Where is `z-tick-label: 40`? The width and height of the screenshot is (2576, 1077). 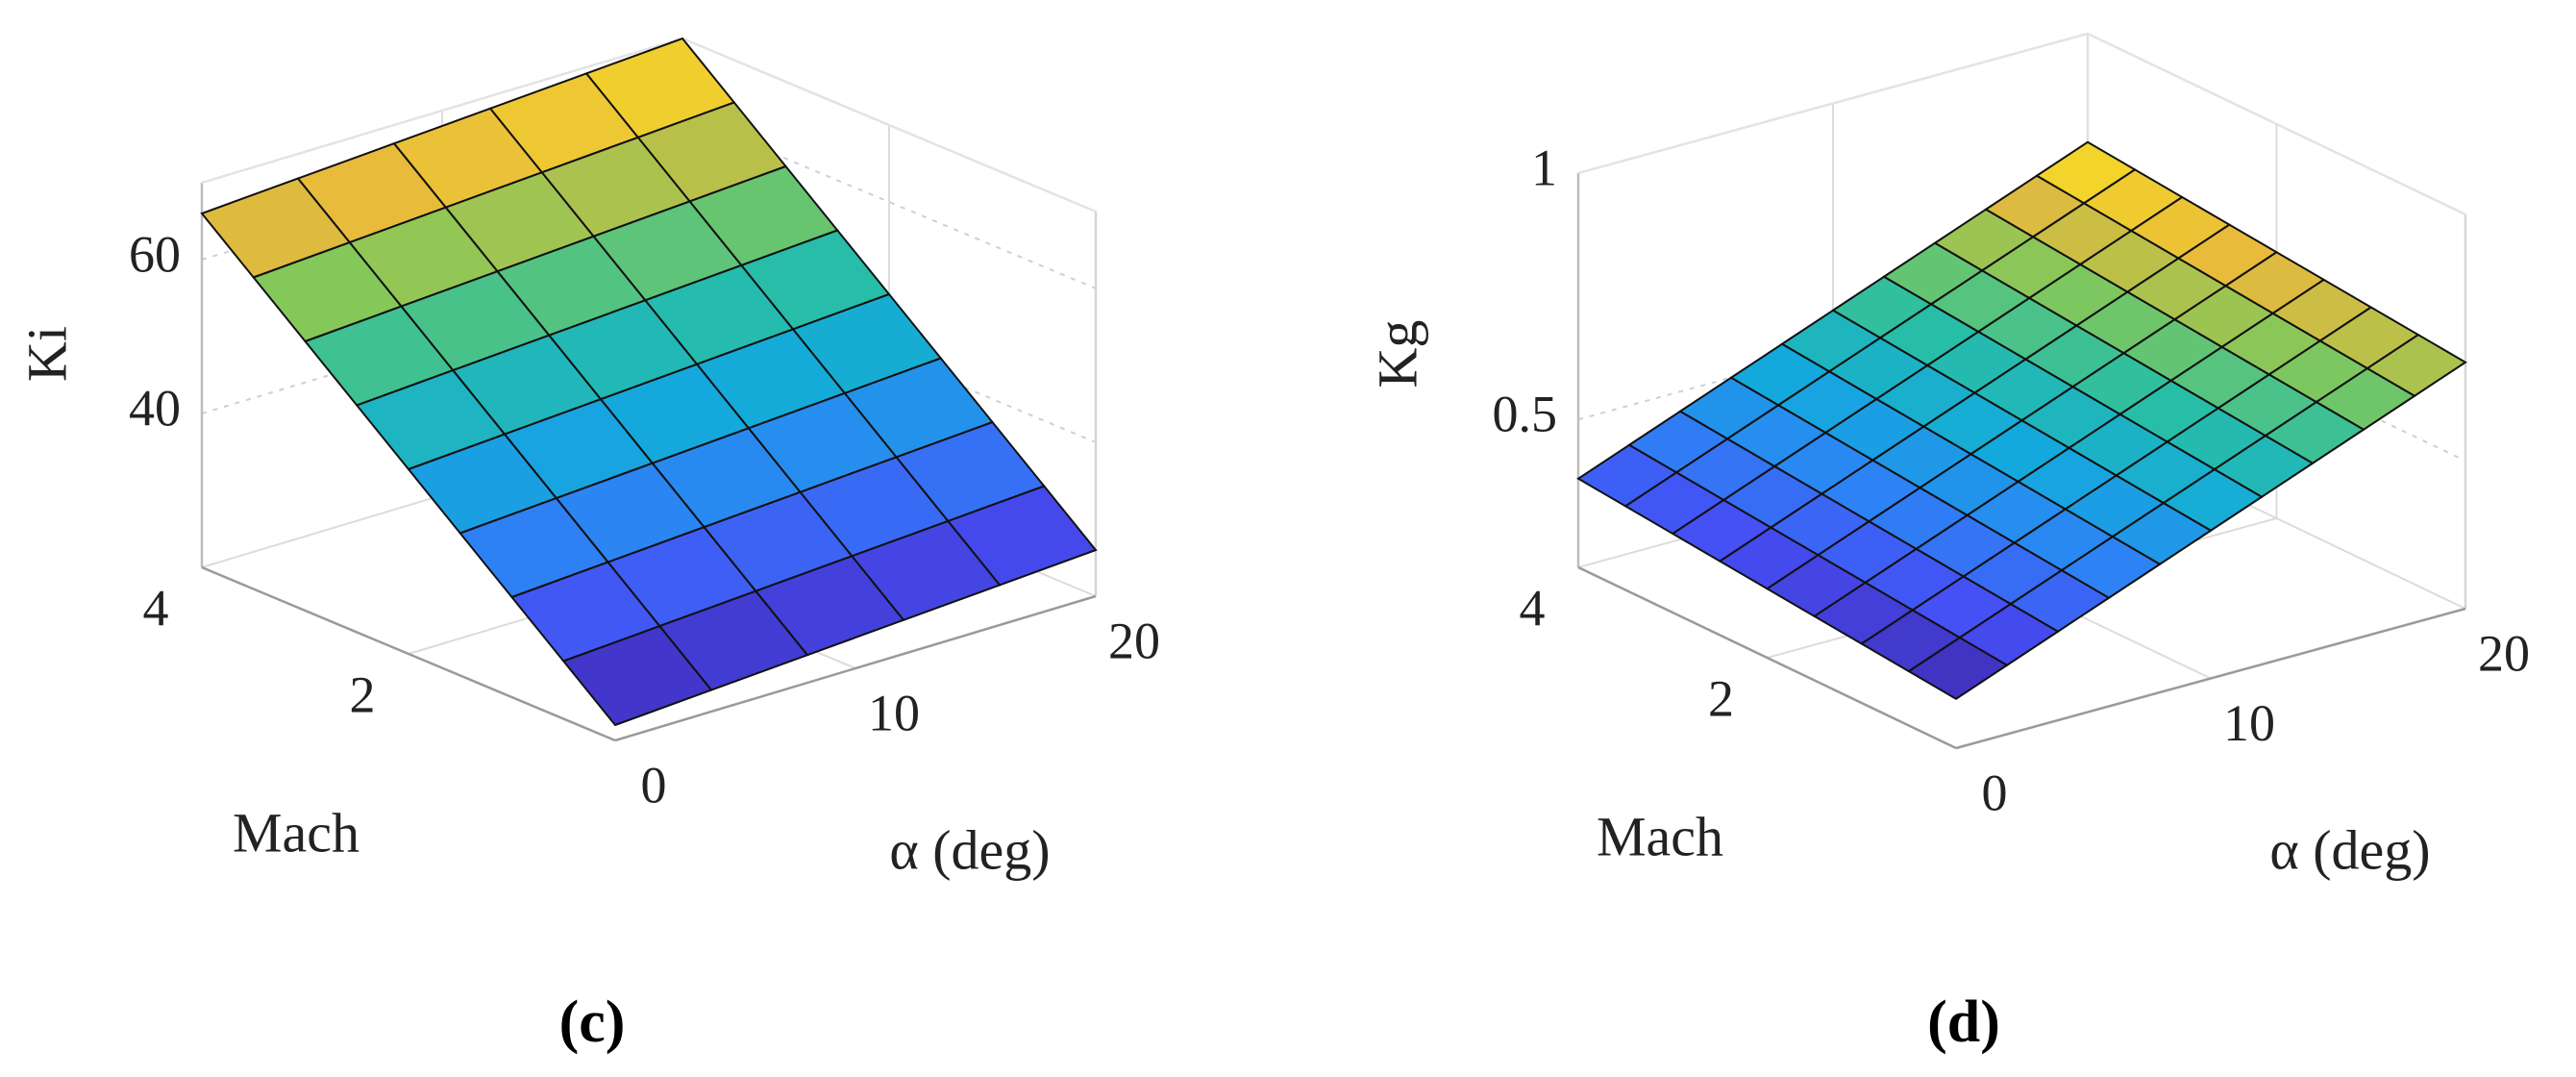 z-tick-label: 40 is located at coordinates (155, 408).